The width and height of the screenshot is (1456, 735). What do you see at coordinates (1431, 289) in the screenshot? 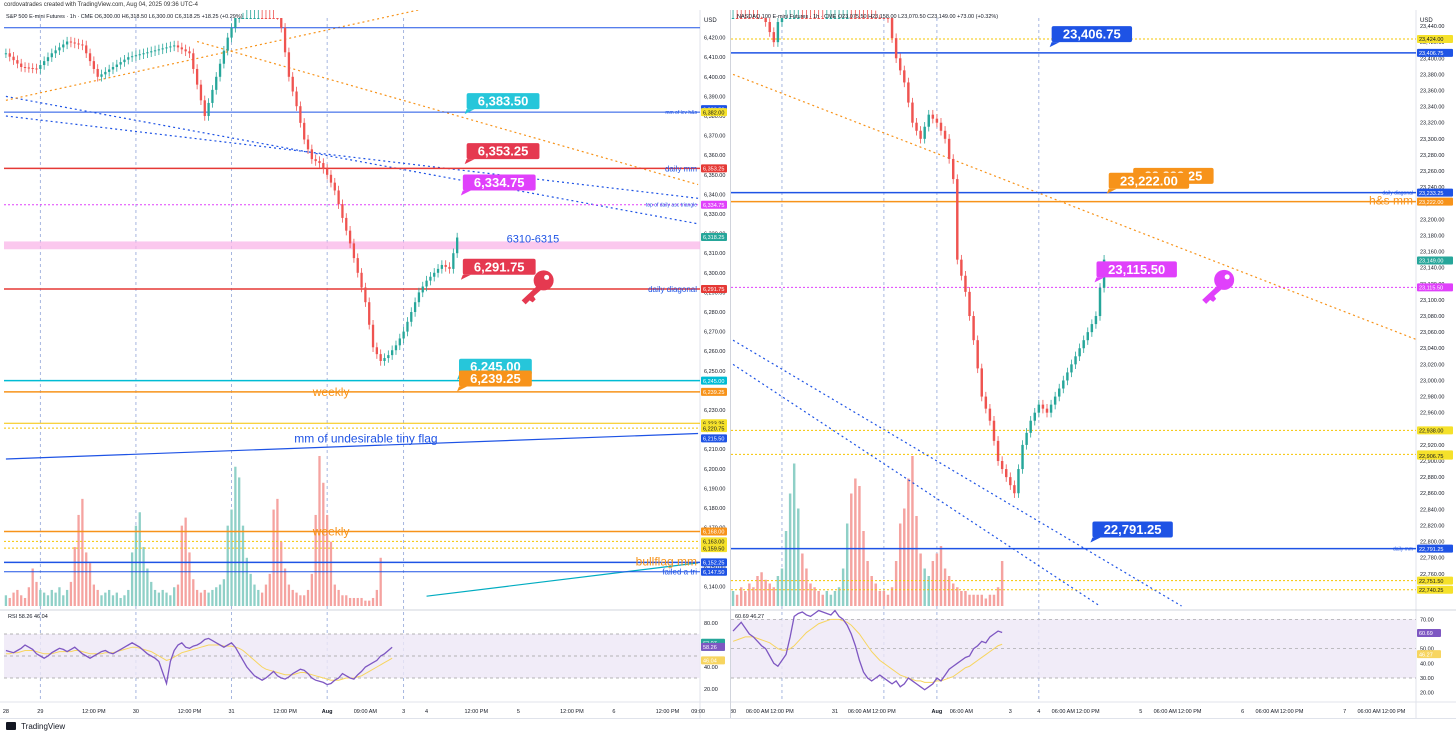
I see `price-tag-text: 23,115.50` at bounding box center [1431, 289].